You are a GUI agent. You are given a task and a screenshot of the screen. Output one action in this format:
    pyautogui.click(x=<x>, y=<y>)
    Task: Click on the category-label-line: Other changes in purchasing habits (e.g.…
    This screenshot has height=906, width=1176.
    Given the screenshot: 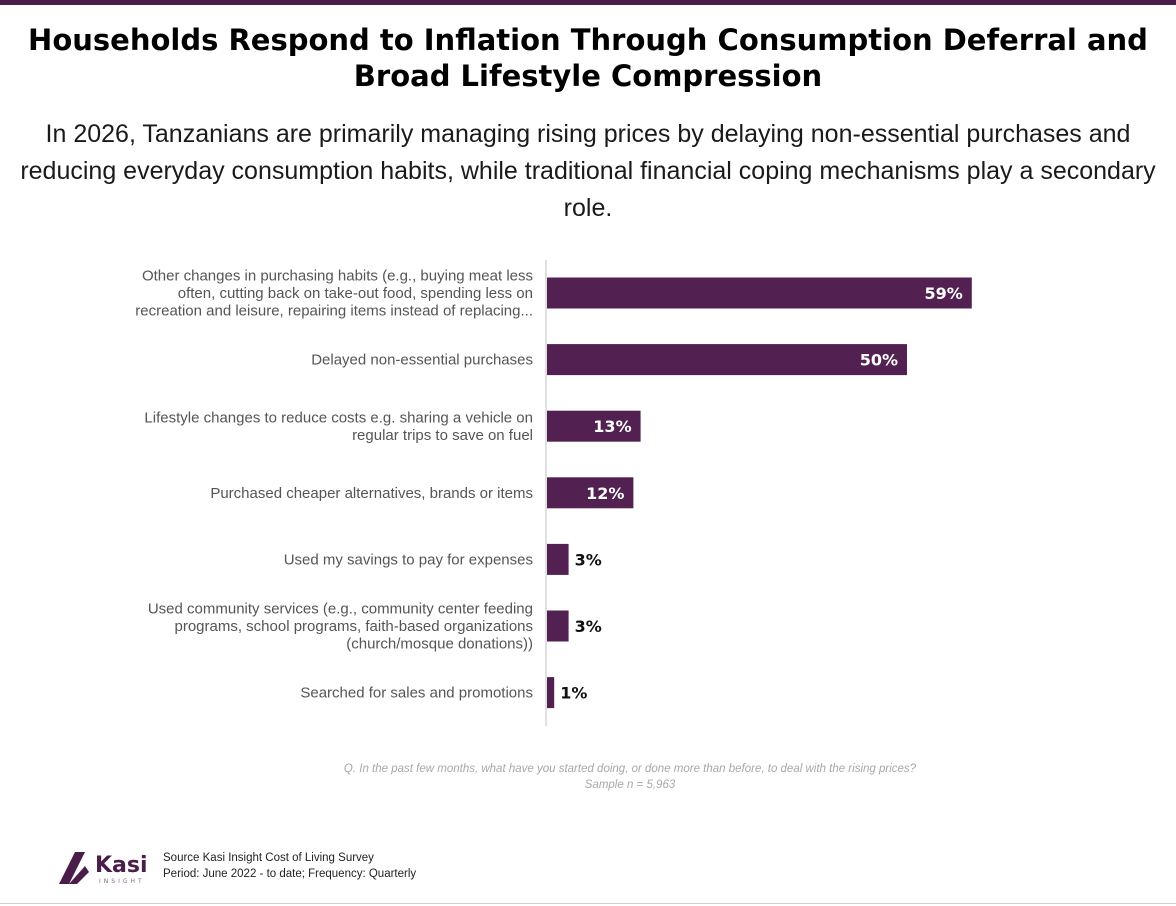 What is the action you would take?
    pyautogui.click(x=337, y=276)
    